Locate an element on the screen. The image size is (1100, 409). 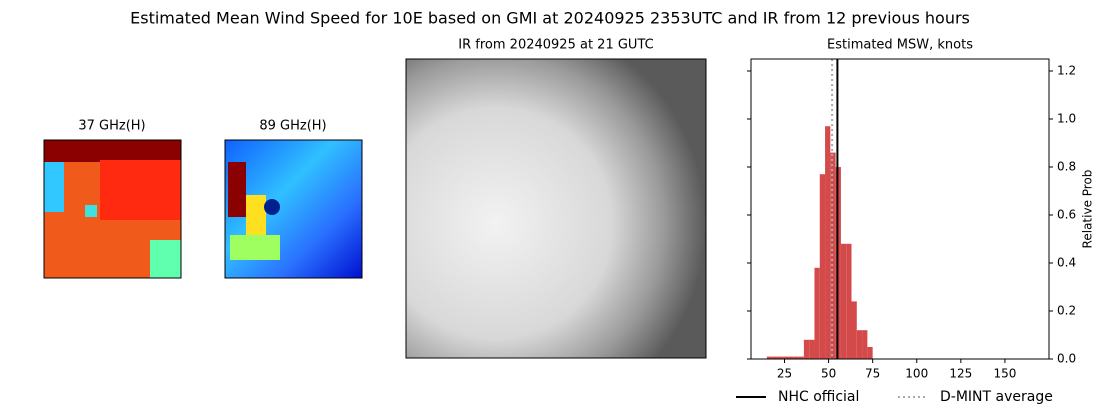
panel-title: IR from 20240925 at 21 GUTC is located at coordinates (555, 45).